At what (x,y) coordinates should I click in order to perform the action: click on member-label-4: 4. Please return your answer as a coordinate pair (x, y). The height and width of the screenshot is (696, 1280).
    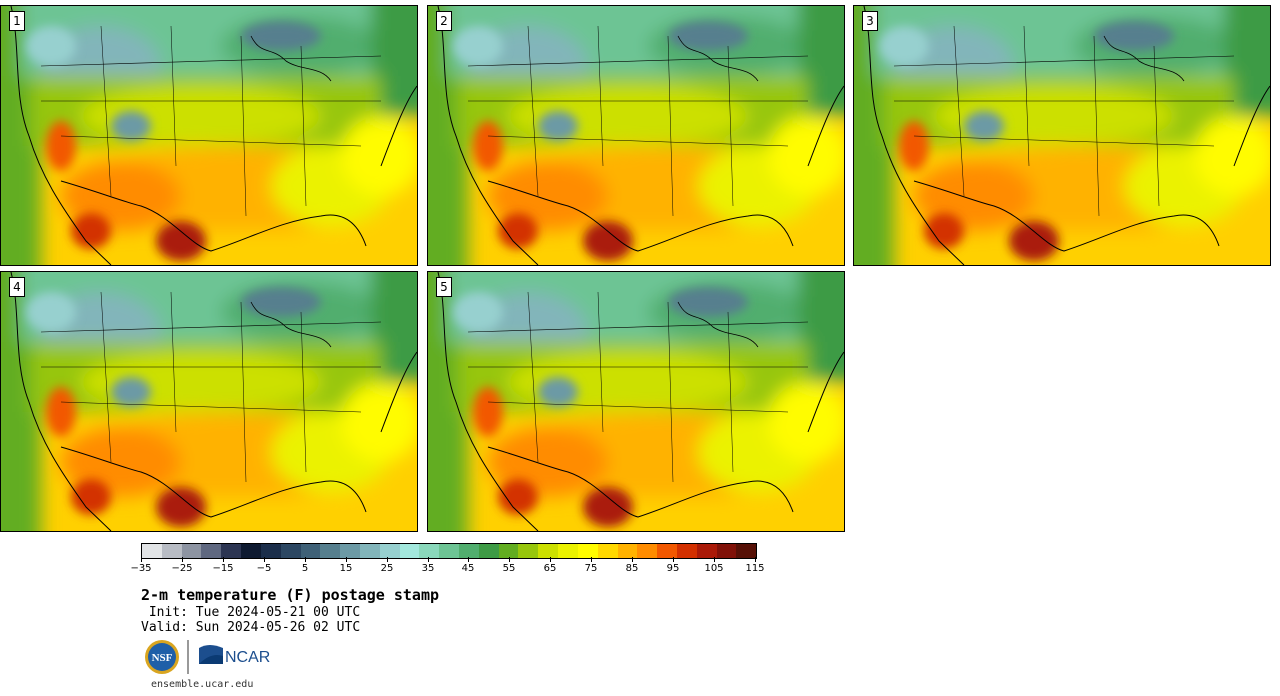
    Looking at the image, I should click on (17, 287).